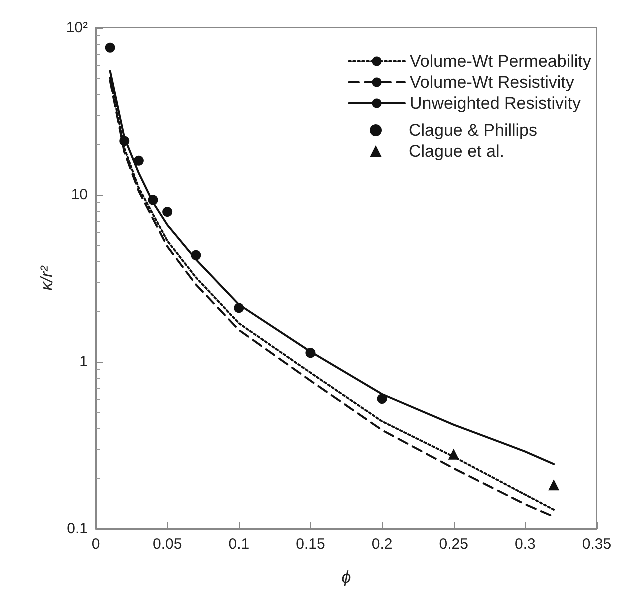  I want to click on legend-label: Volume-Wt Permeability, so click(501, 61).